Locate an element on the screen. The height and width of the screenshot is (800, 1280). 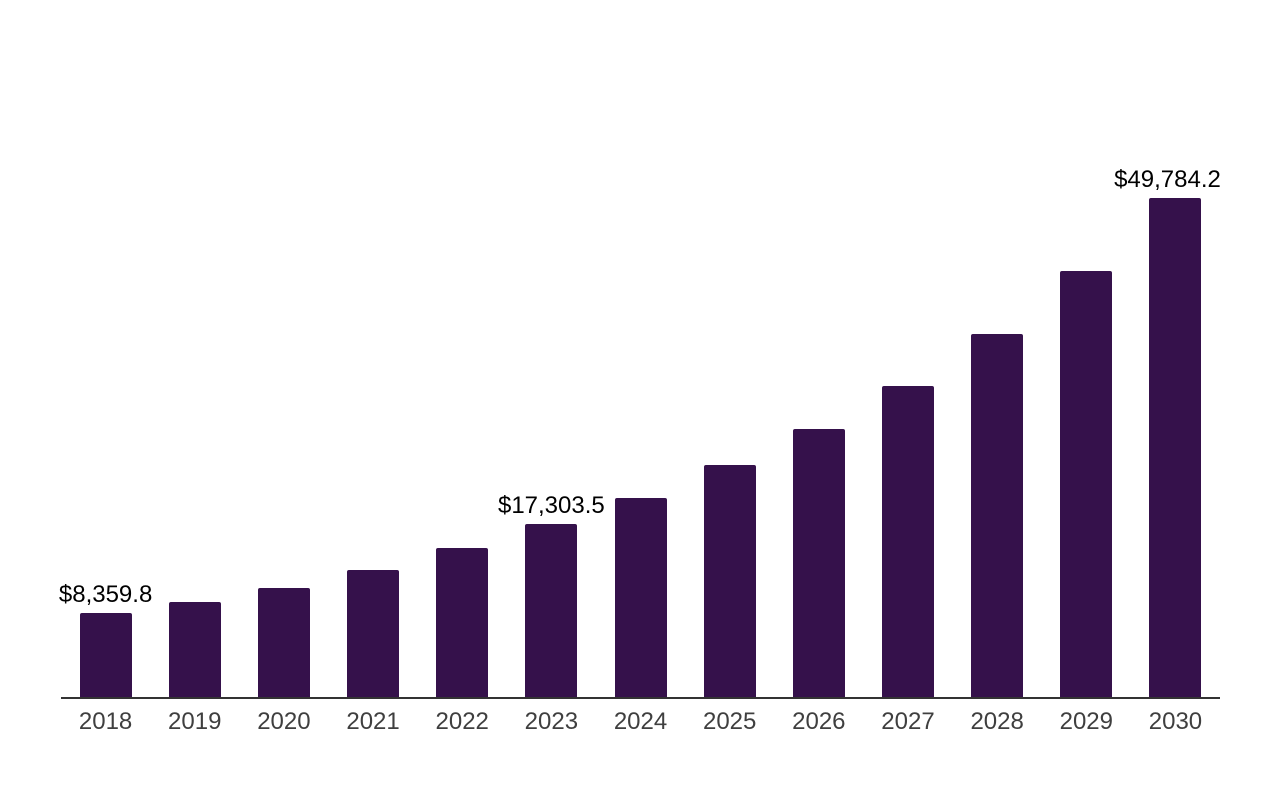
bar-2018 is located at coordinates (105, 655).